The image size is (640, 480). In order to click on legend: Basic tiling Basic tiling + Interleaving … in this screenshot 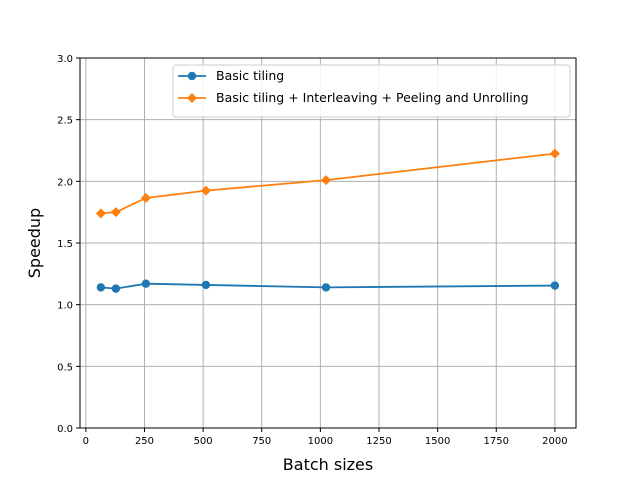, I will do `click(371, 91)`.